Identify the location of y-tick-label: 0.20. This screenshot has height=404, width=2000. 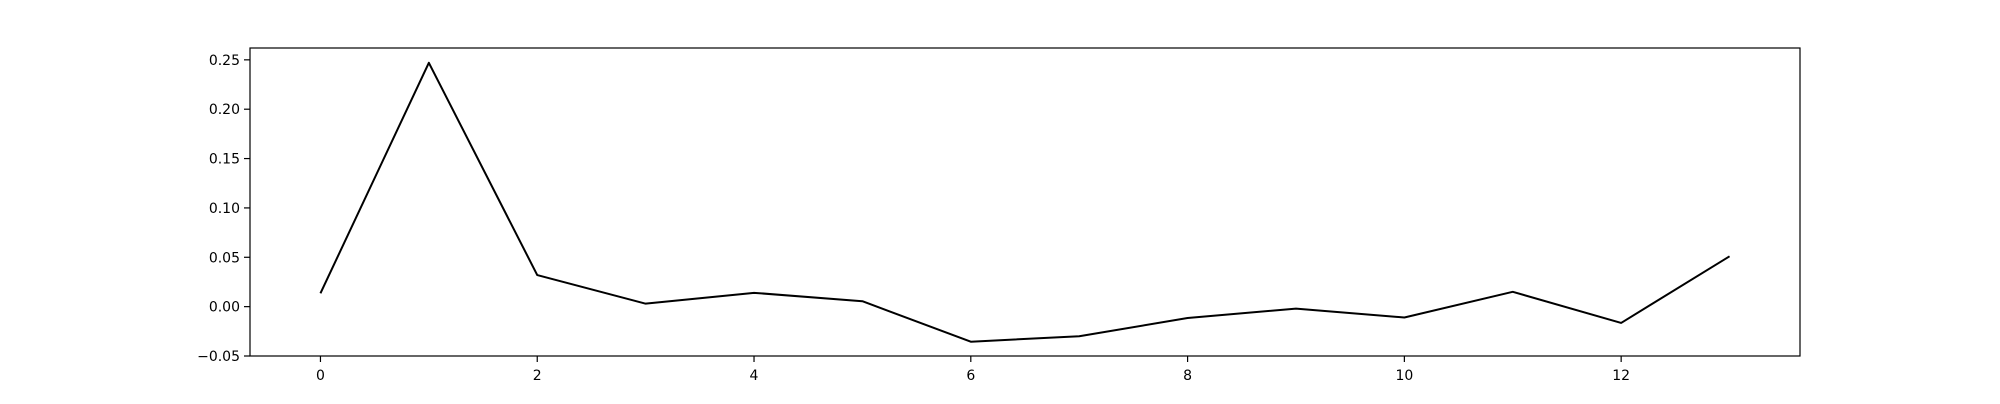
(224, 110).